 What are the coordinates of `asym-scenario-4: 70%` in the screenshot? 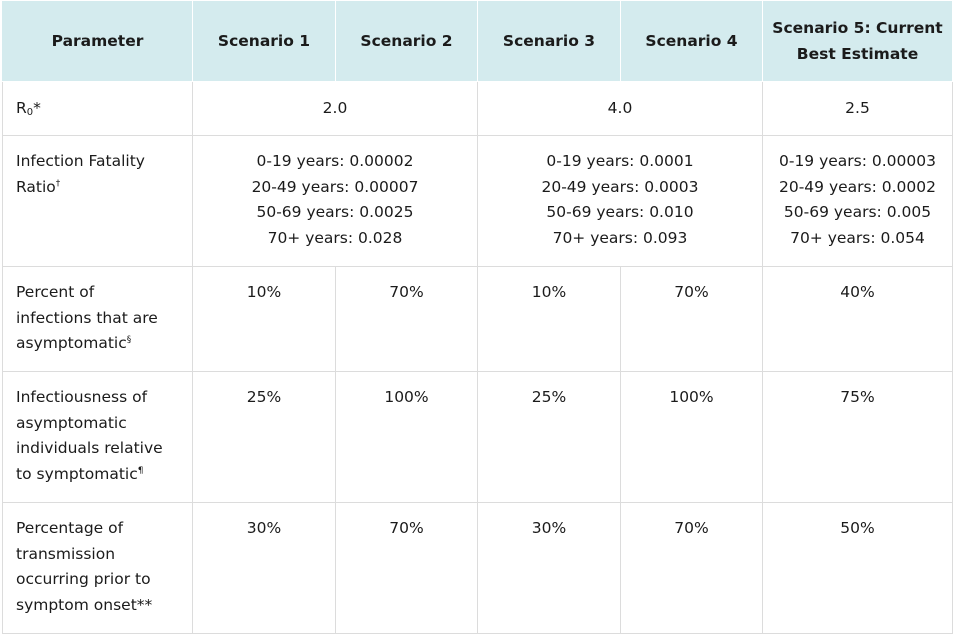 It's located at (691, 319).